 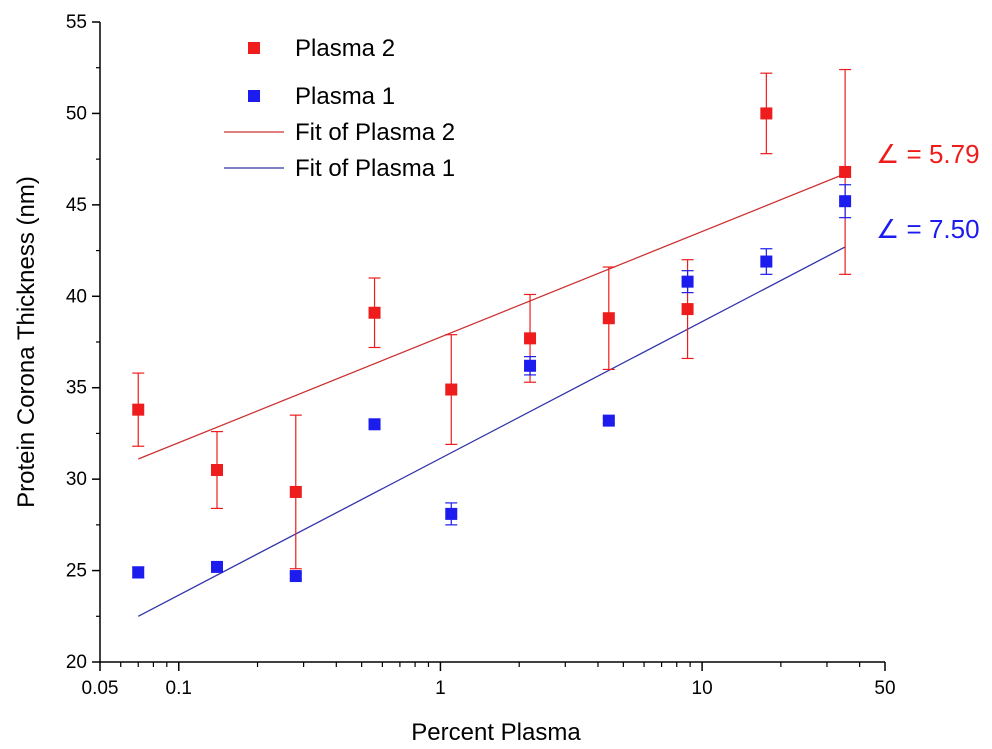 I want to click on legend-label: Fit of Plasma 2, so click(x=375, y=132).